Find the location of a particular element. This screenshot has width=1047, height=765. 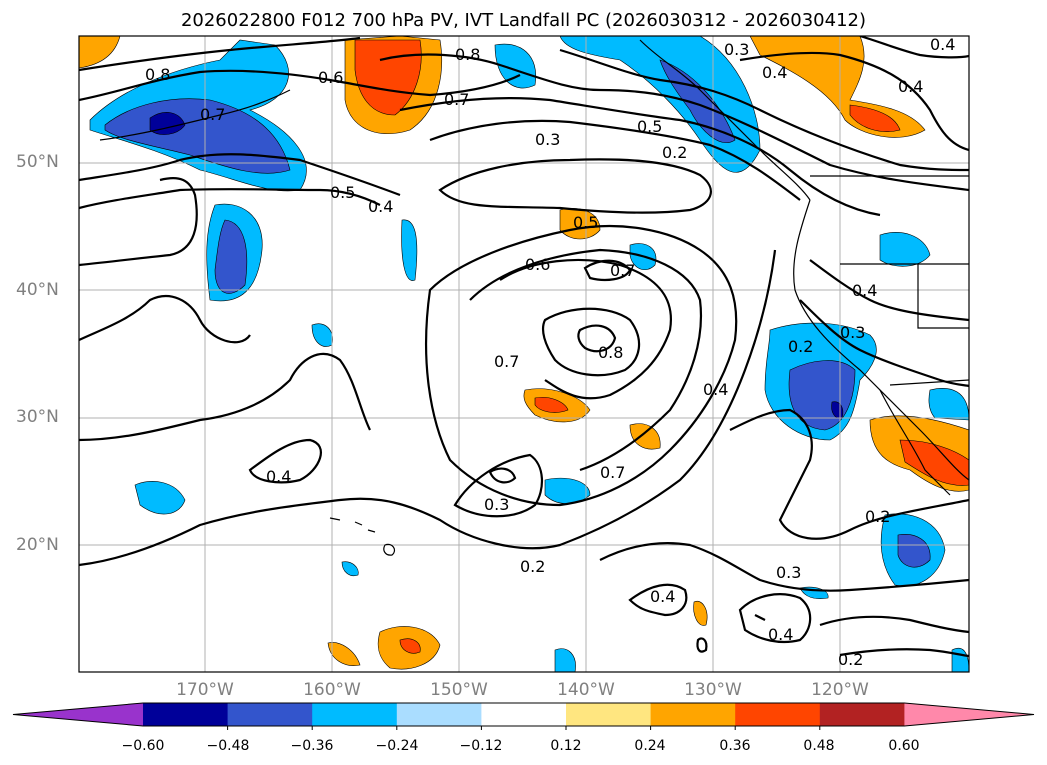

lon-label-160w: 160°W is located at coordinates (332, 690).